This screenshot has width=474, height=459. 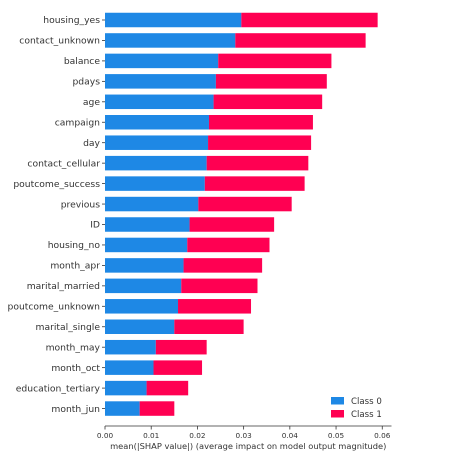 I want to click on bar-class0-previous, so click(x=152, y=204).